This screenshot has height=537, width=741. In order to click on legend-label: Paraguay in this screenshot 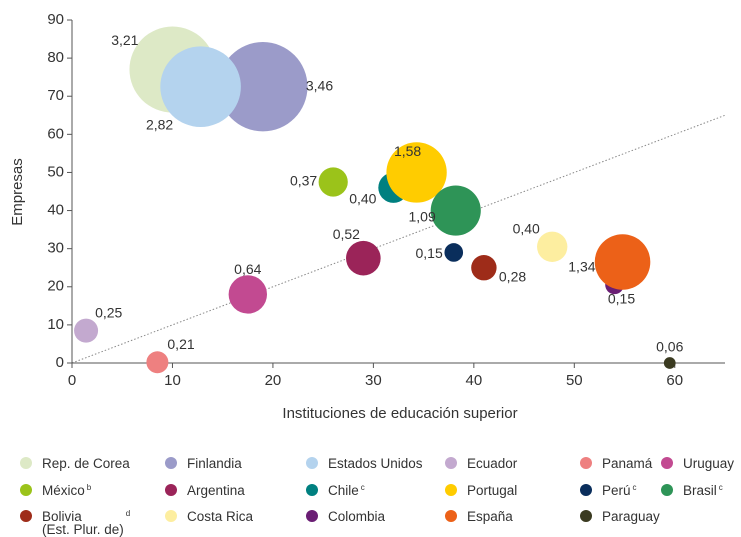, I will do `click(631, 516)`.